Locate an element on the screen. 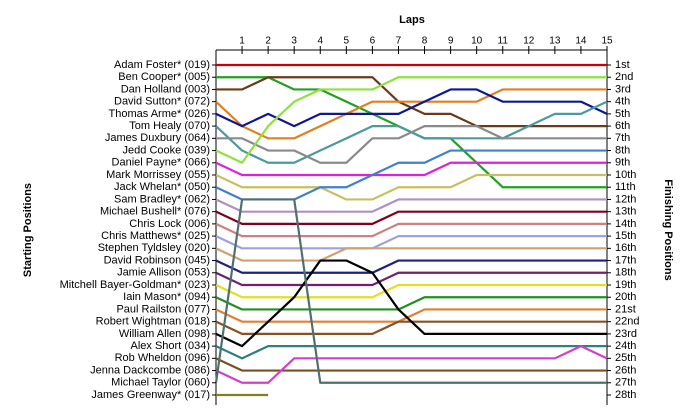  start-label: Jenna Dackcombe (086) is located at coordinates (150, 370).